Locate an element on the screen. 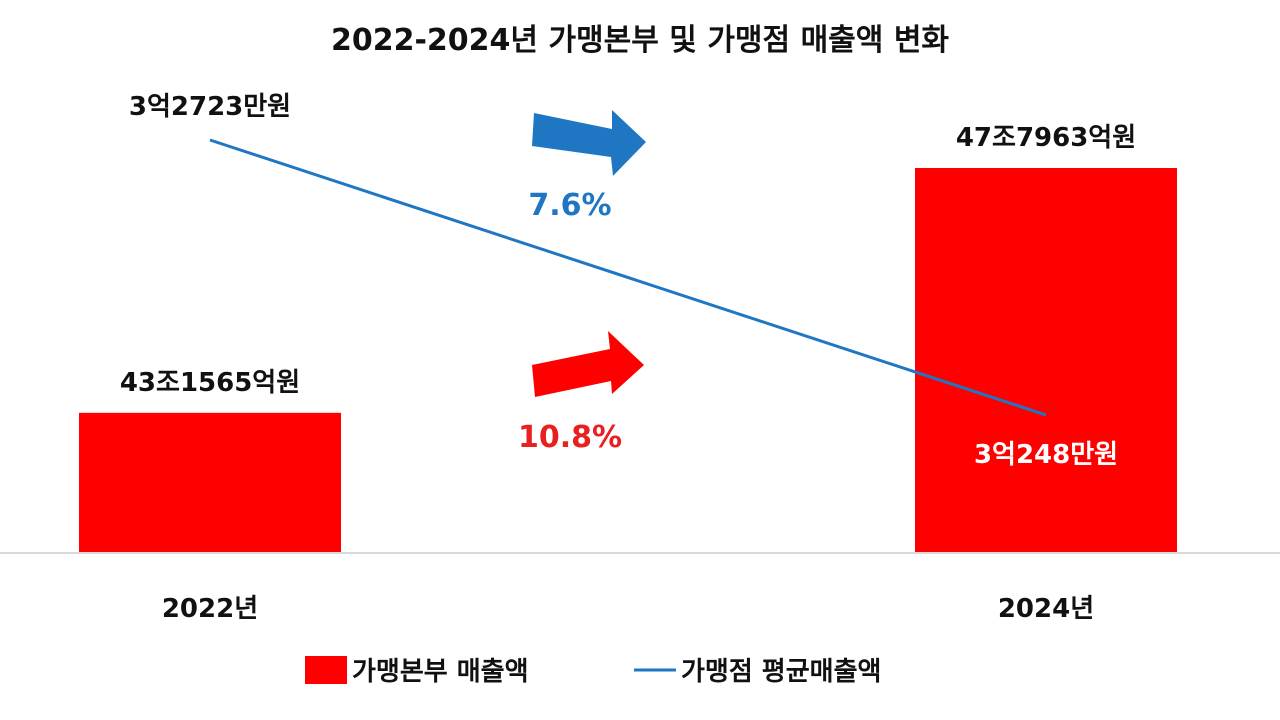  growth-percent-0: 7.6% is located at coordinates (569, 205).